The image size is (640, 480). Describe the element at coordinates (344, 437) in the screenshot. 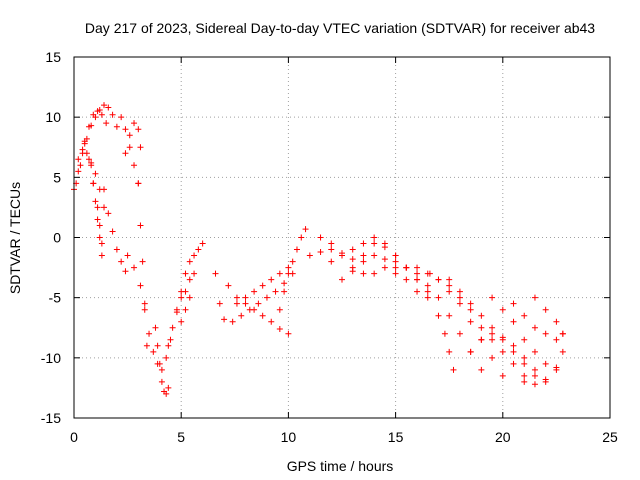

I see `x-tick-labels: 0 5 10 15 20 25` at that location.